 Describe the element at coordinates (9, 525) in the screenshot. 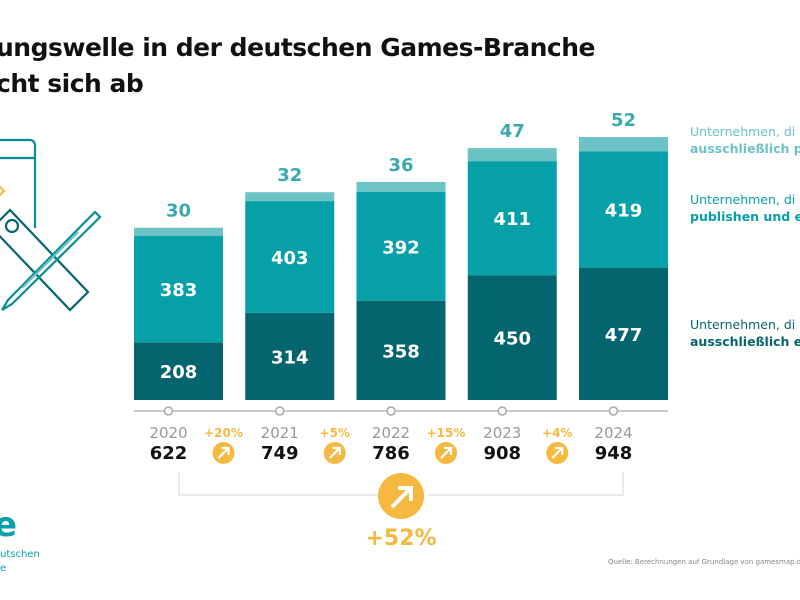

I see `logo: e` at that location.